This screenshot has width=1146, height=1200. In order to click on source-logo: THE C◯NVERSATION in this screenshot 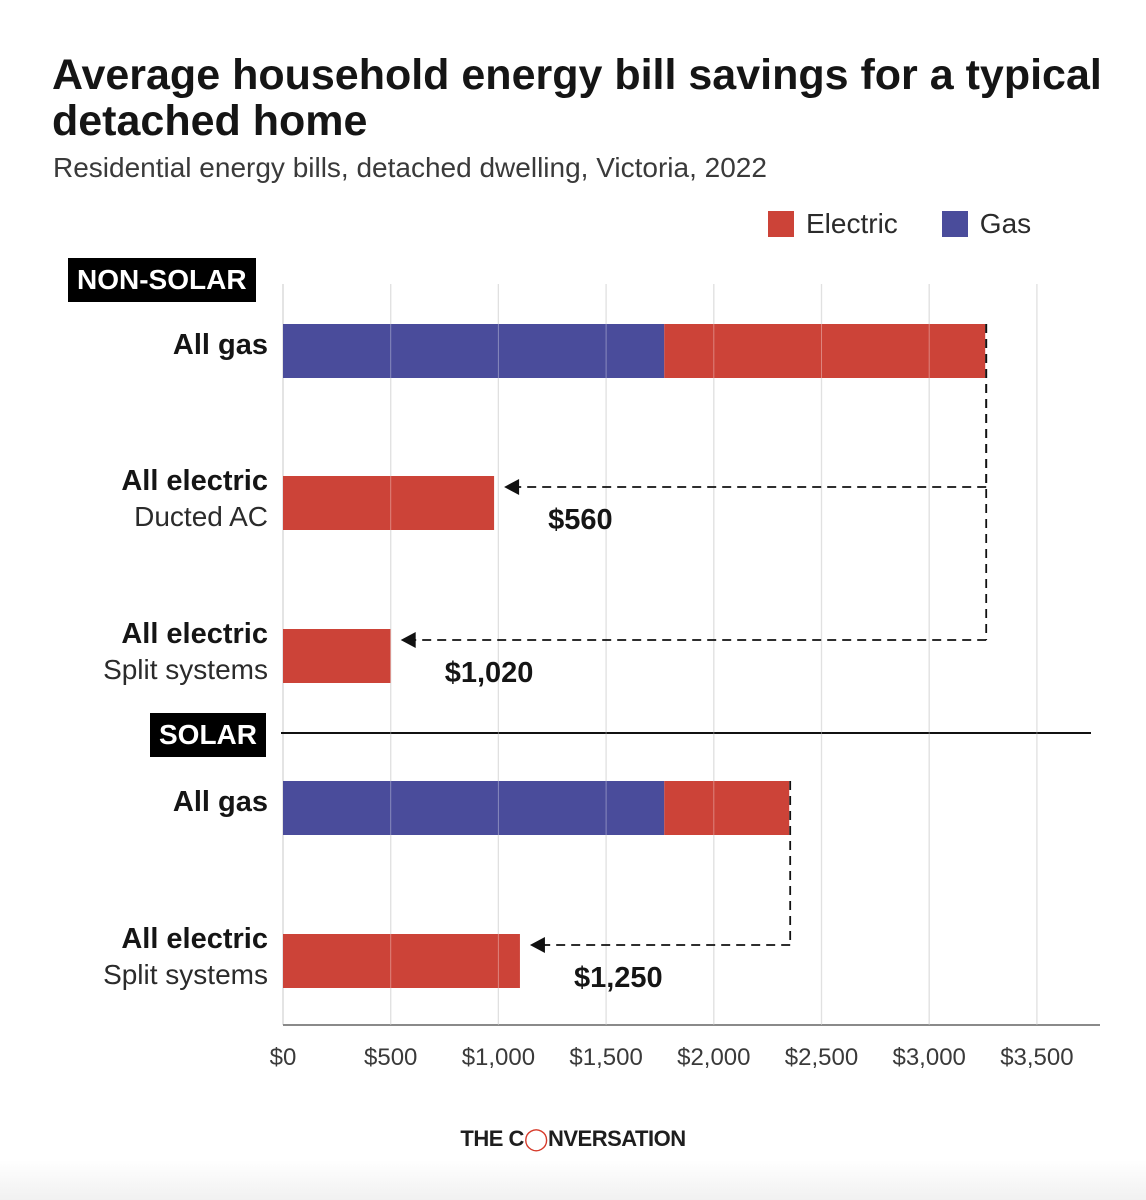, I will do `click(573, 1139)`.